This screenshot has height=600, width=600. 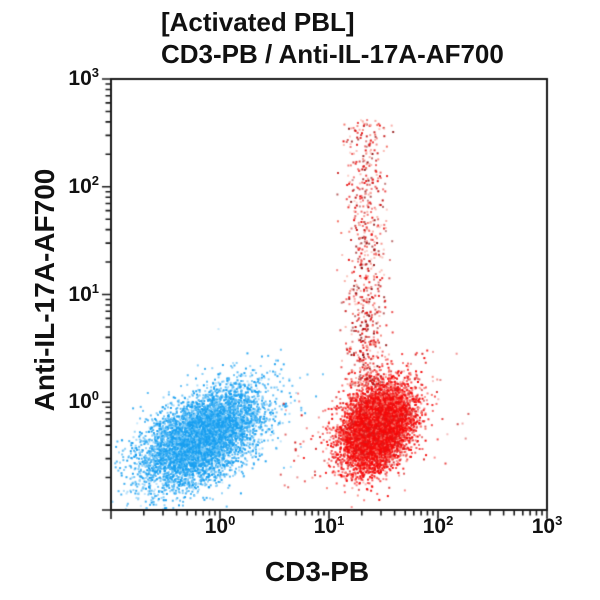 I want to click on y-tick-label: 10¹, so click(x=83, y=293).